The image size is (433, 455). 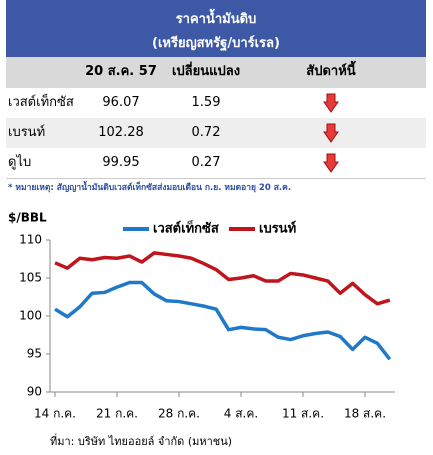 What do you see at coordinates (121, 102) in the screenshot?
I see `table-cell: 96.07` at bounding box center [121, 102].